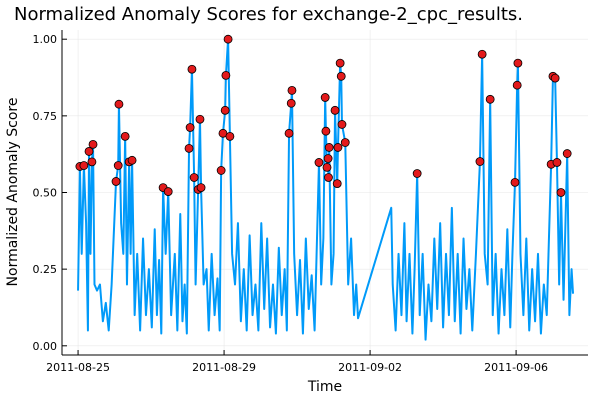 Image resolution: width=600 pixels, height=400 pixels. I want to click on x-tick-label: 2011-09-02, so click(370, 367).